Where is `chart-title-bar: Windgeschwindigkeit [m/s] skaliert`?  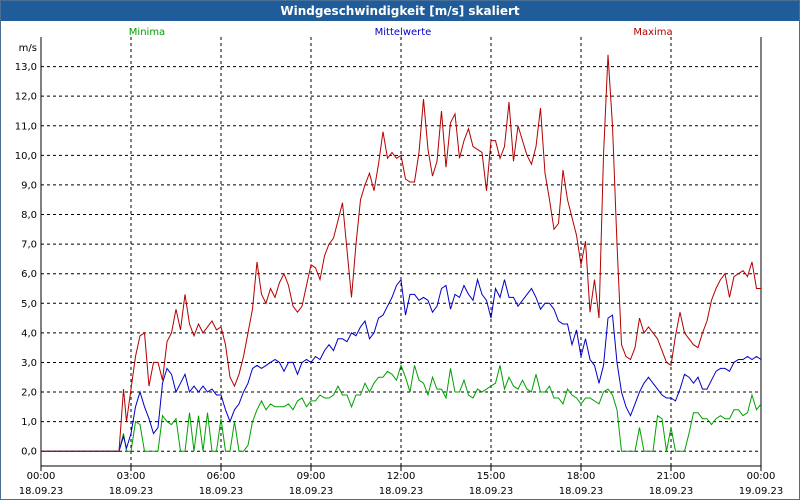 chart-title-bar: Windgeschwindigkeit [m/s] skaliert is located at coordinates (400, 11).